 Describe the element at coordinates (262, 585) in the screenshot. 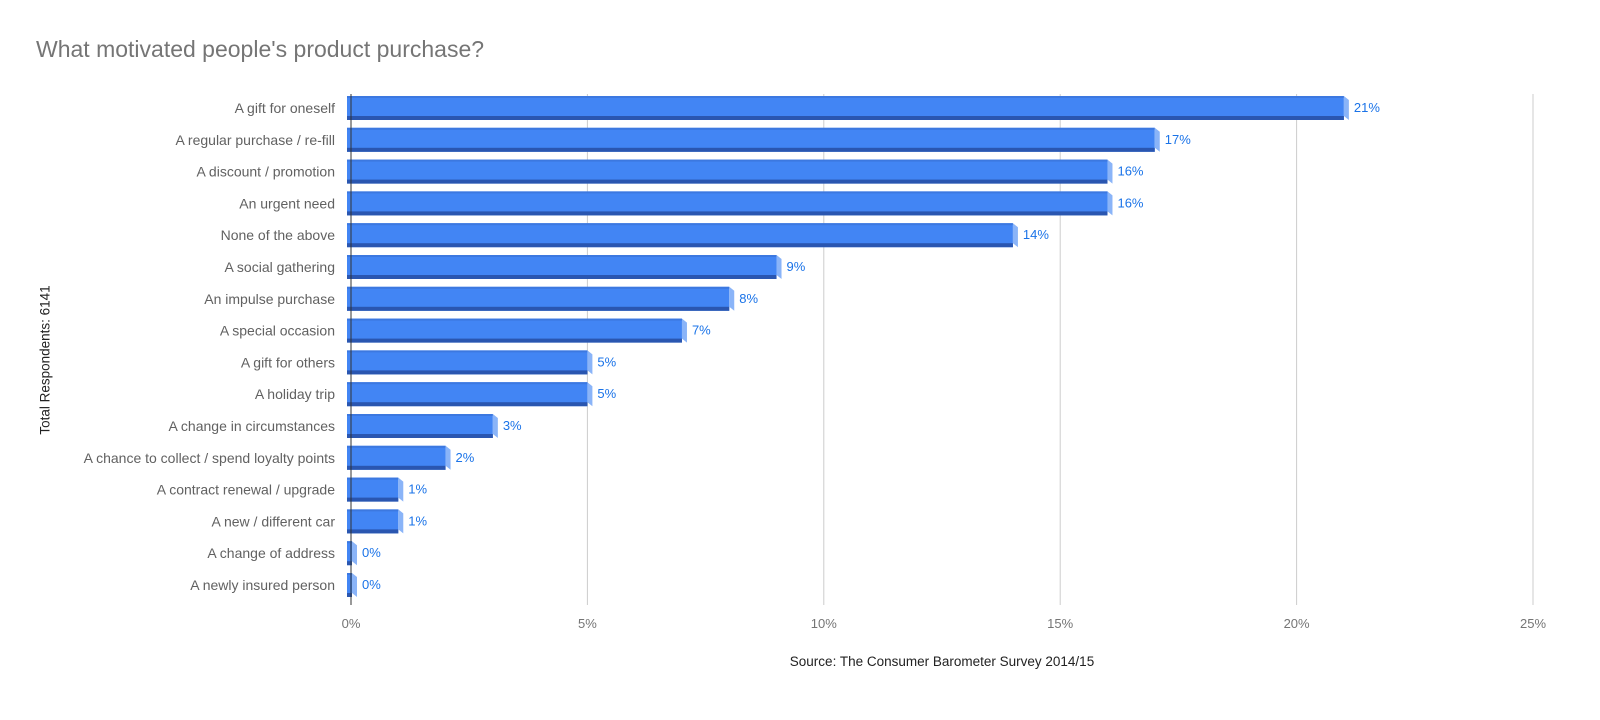

I see `category-label: A newly insured person` at that location.